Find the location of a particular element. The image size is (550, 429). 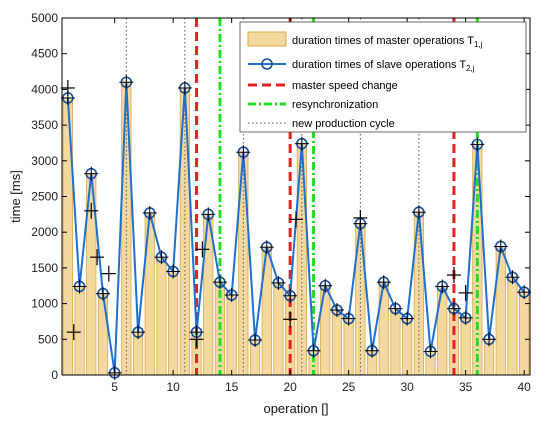

y-tick-label: 5000 is located at coordinates (44, 18).